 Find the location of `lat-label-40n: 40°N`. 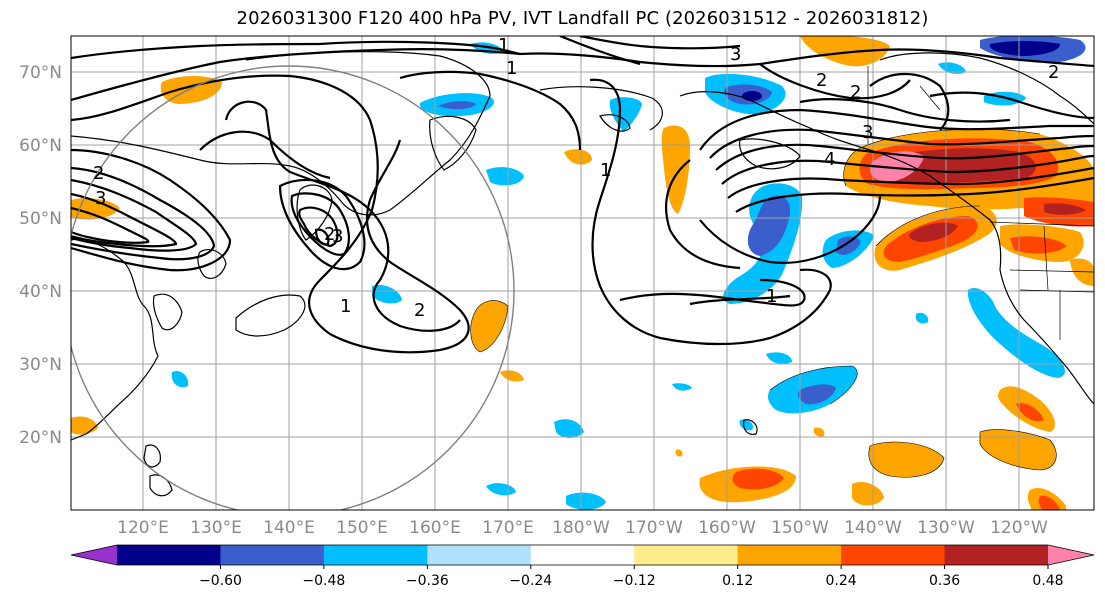

lat-label-40n: 40°N is located at coordinates (40, 292).